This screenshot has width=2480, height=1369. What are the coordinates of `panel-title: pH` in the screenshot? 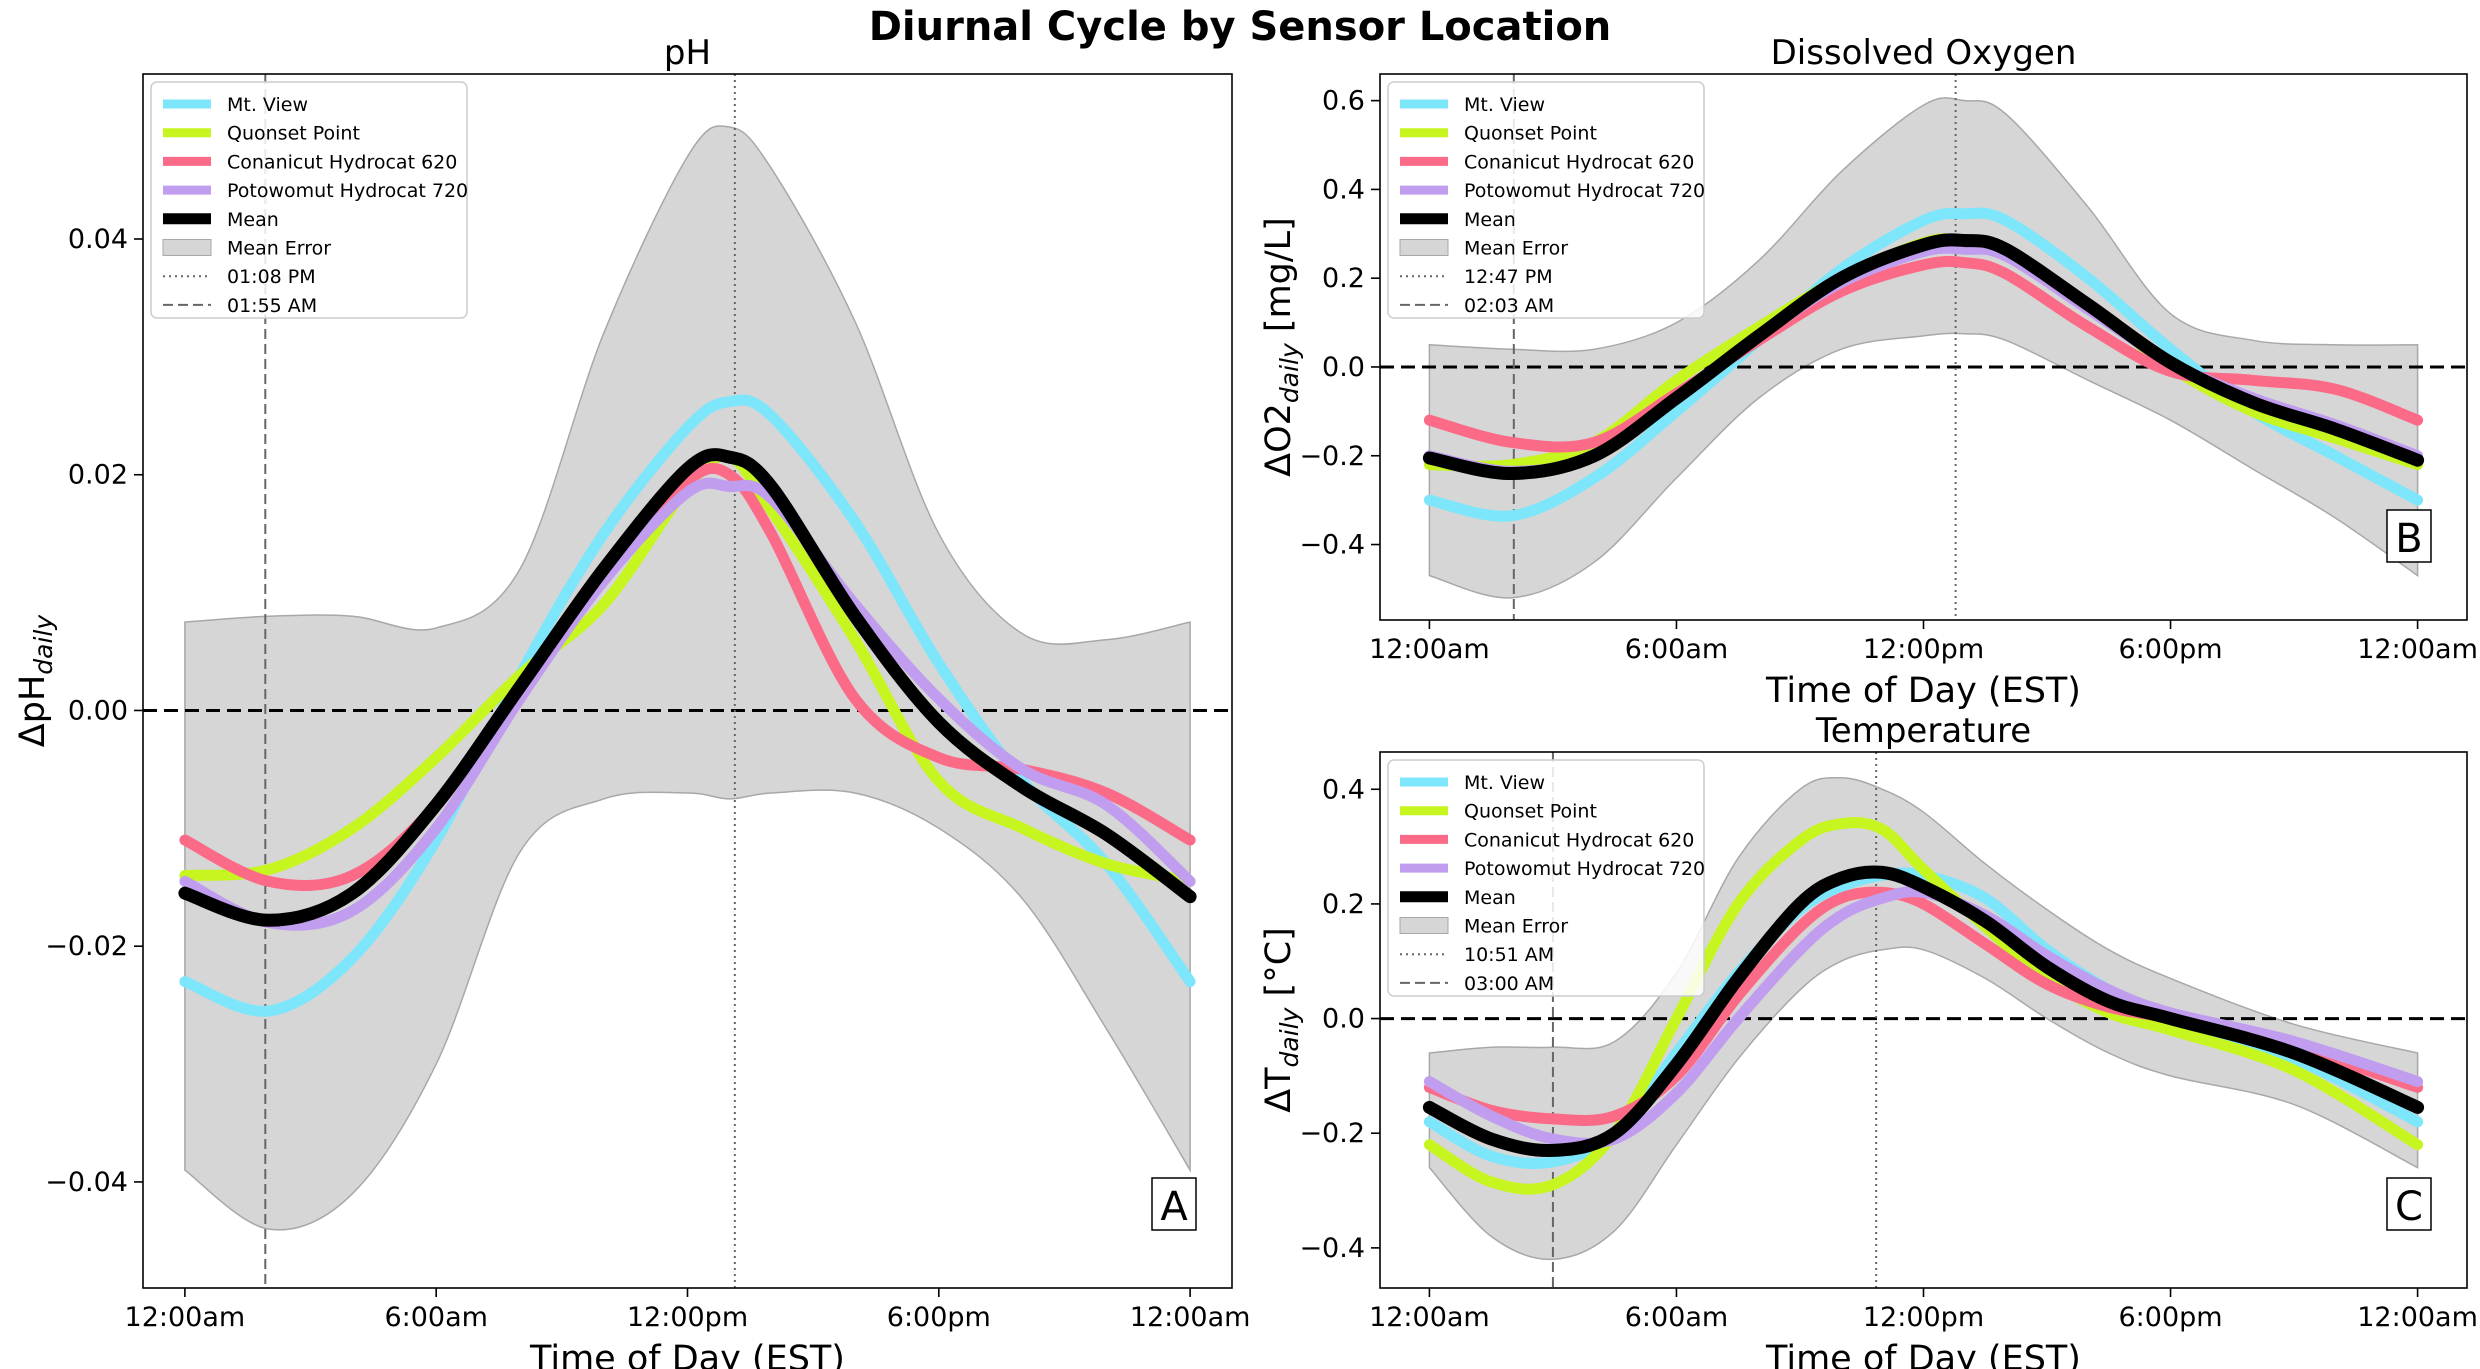 It's located at (687, 53).